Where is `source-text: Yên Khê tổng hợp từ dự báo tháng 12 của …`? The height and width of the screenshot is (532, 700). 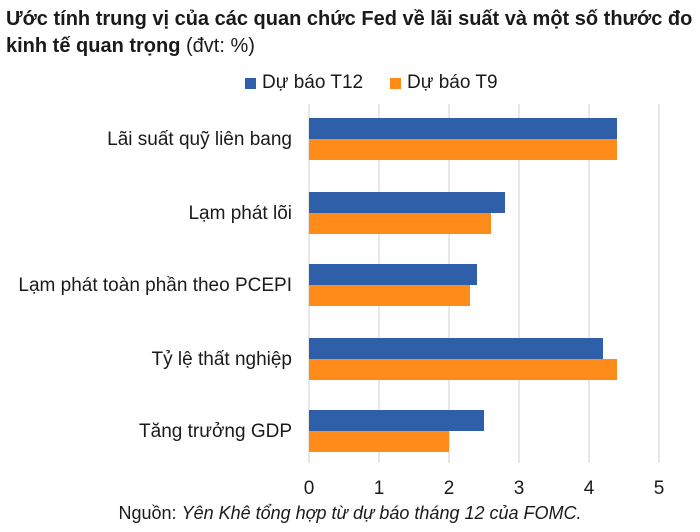
source-text: Yên Khê tổng hợp từ dự báo tháng 12 của … is located at coordinates (381, 513).